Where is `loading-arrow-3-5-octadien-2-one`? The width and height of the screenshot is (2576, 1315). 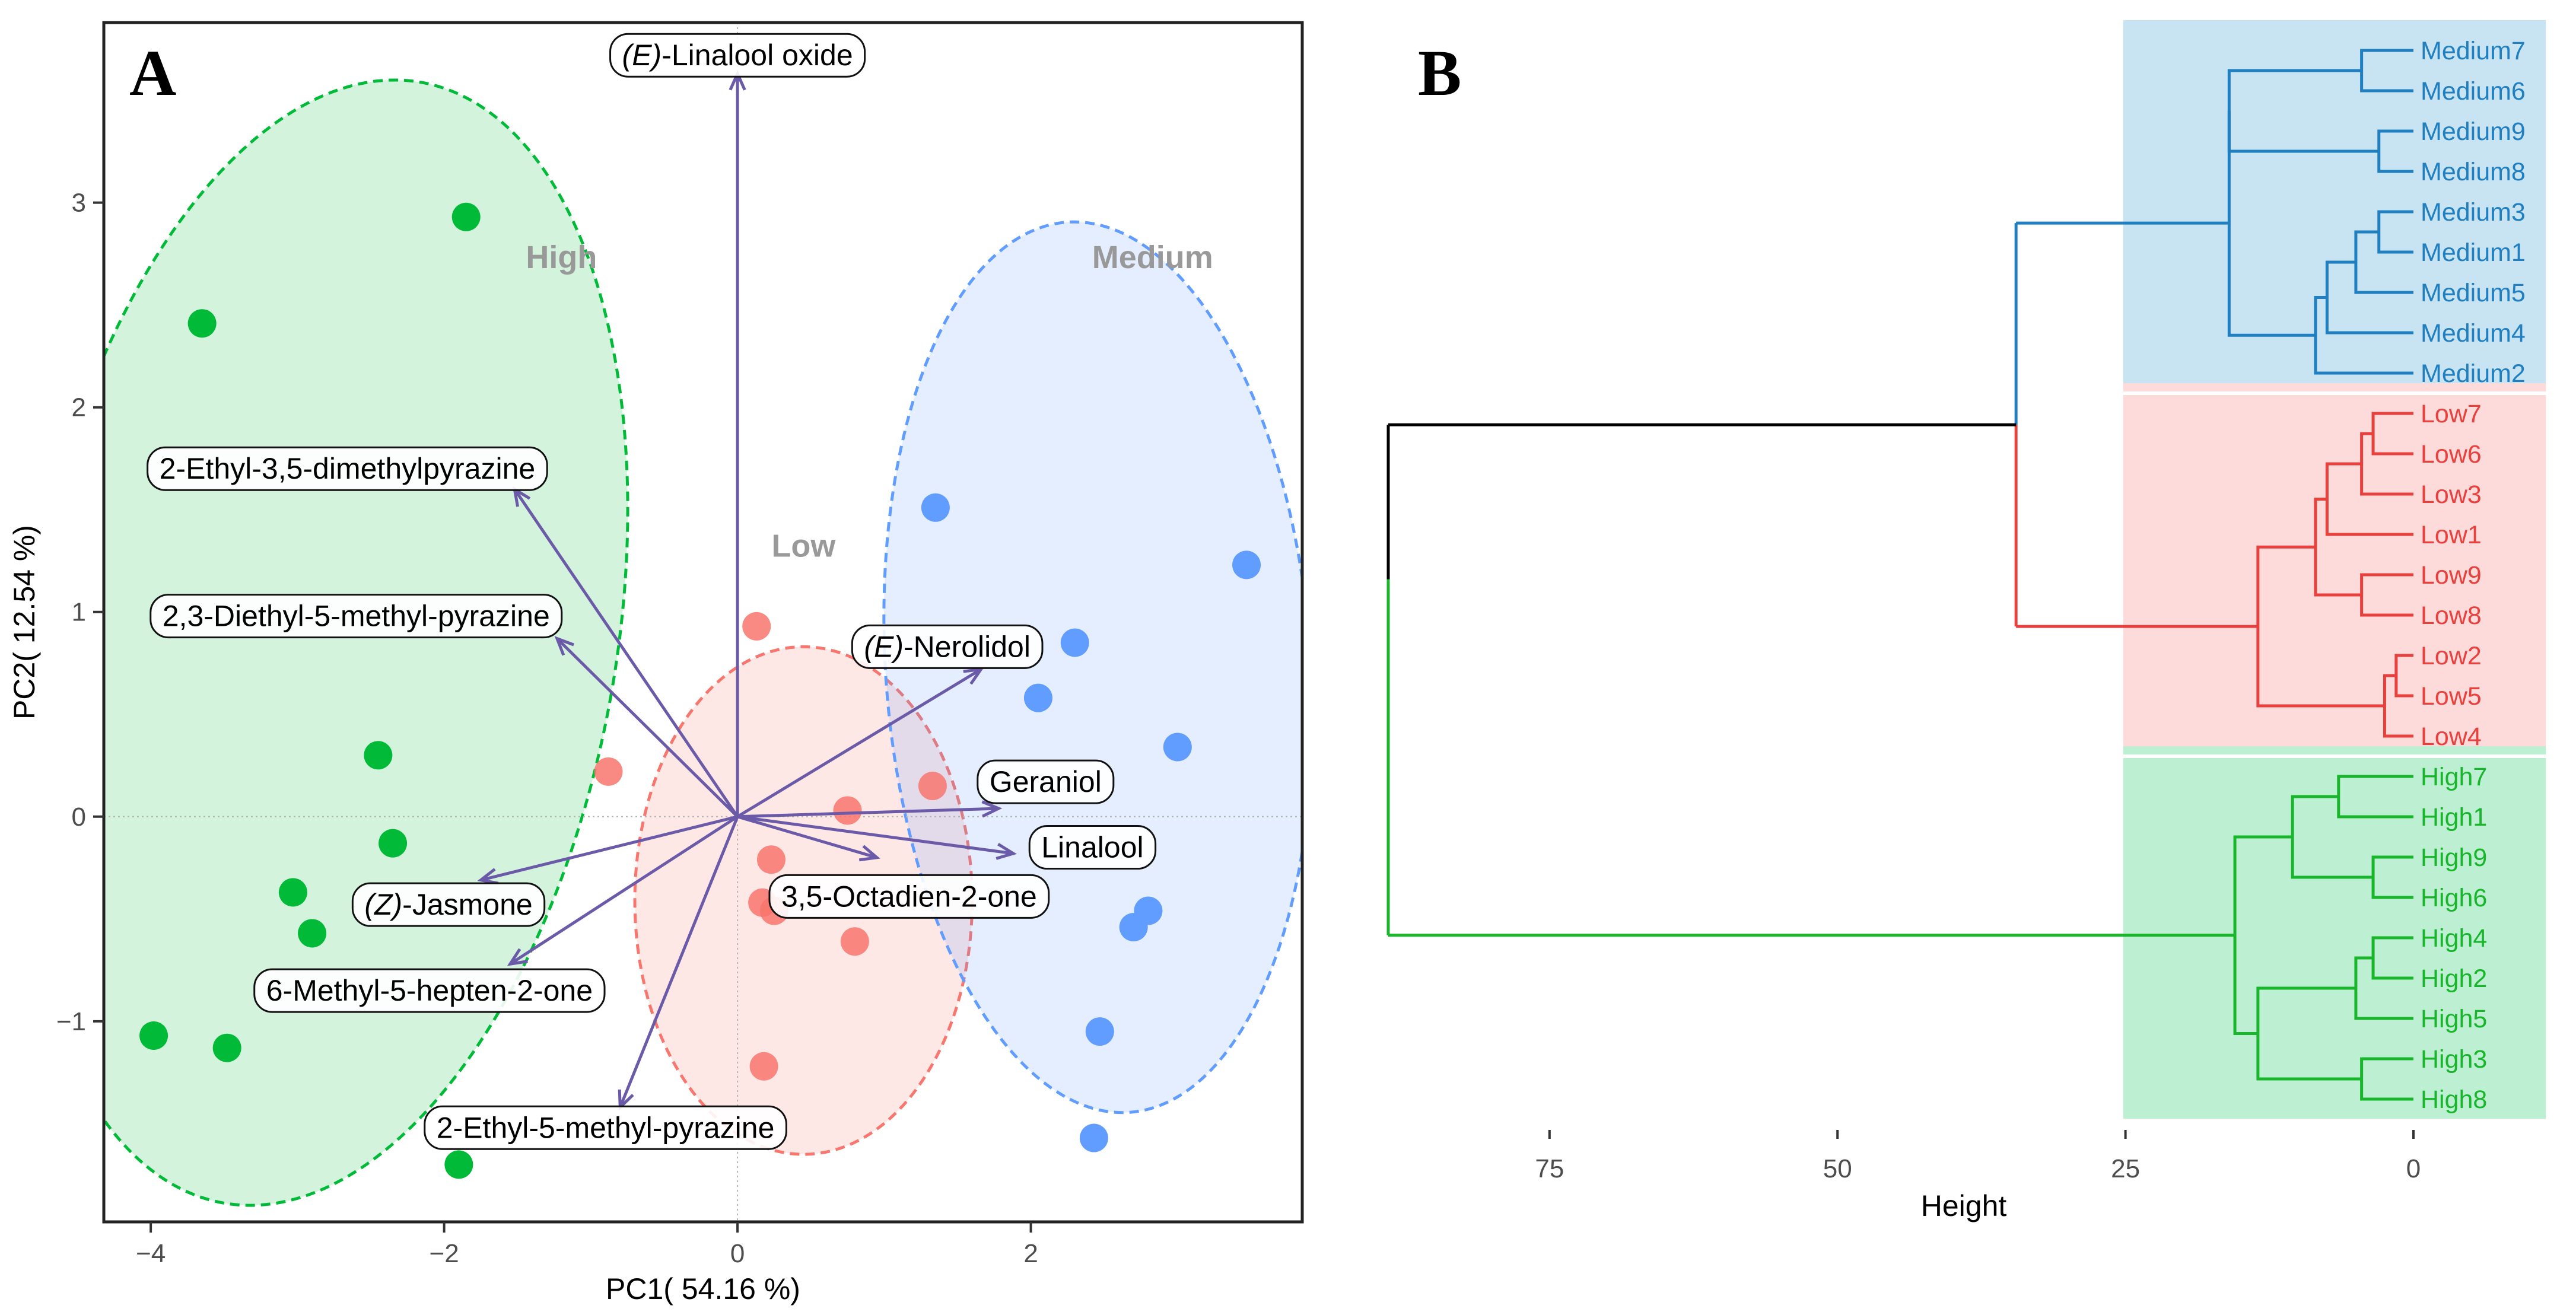 loading-arrow-3-5-octadien-2-one is located at coordinates (807, 837).